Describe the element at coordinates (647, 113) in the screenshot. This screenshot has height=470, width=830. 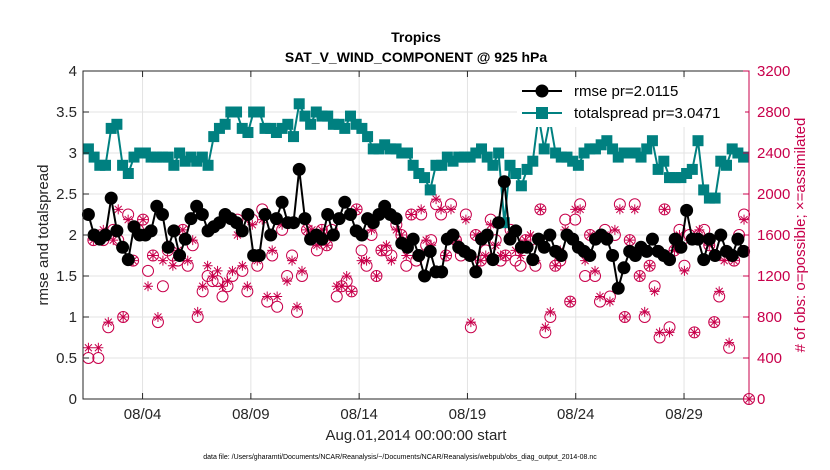
I see `legend-totalspread-label: totalspread pr=3.0471` at that location.